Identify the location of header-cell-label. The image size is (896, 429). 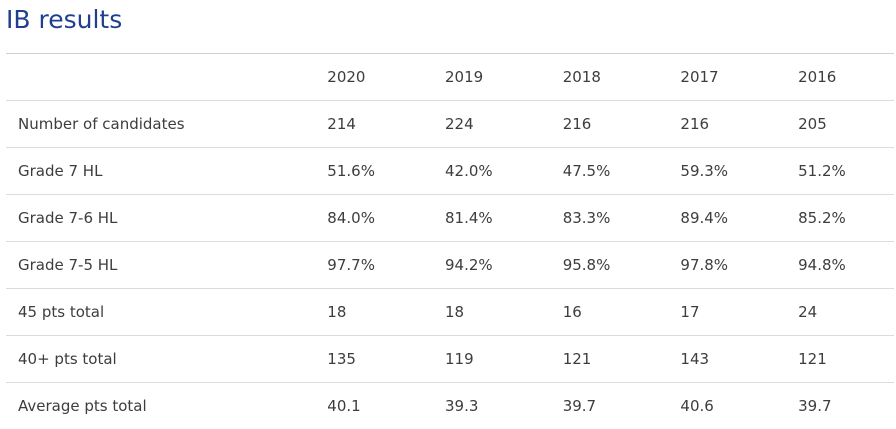
(162, 77).